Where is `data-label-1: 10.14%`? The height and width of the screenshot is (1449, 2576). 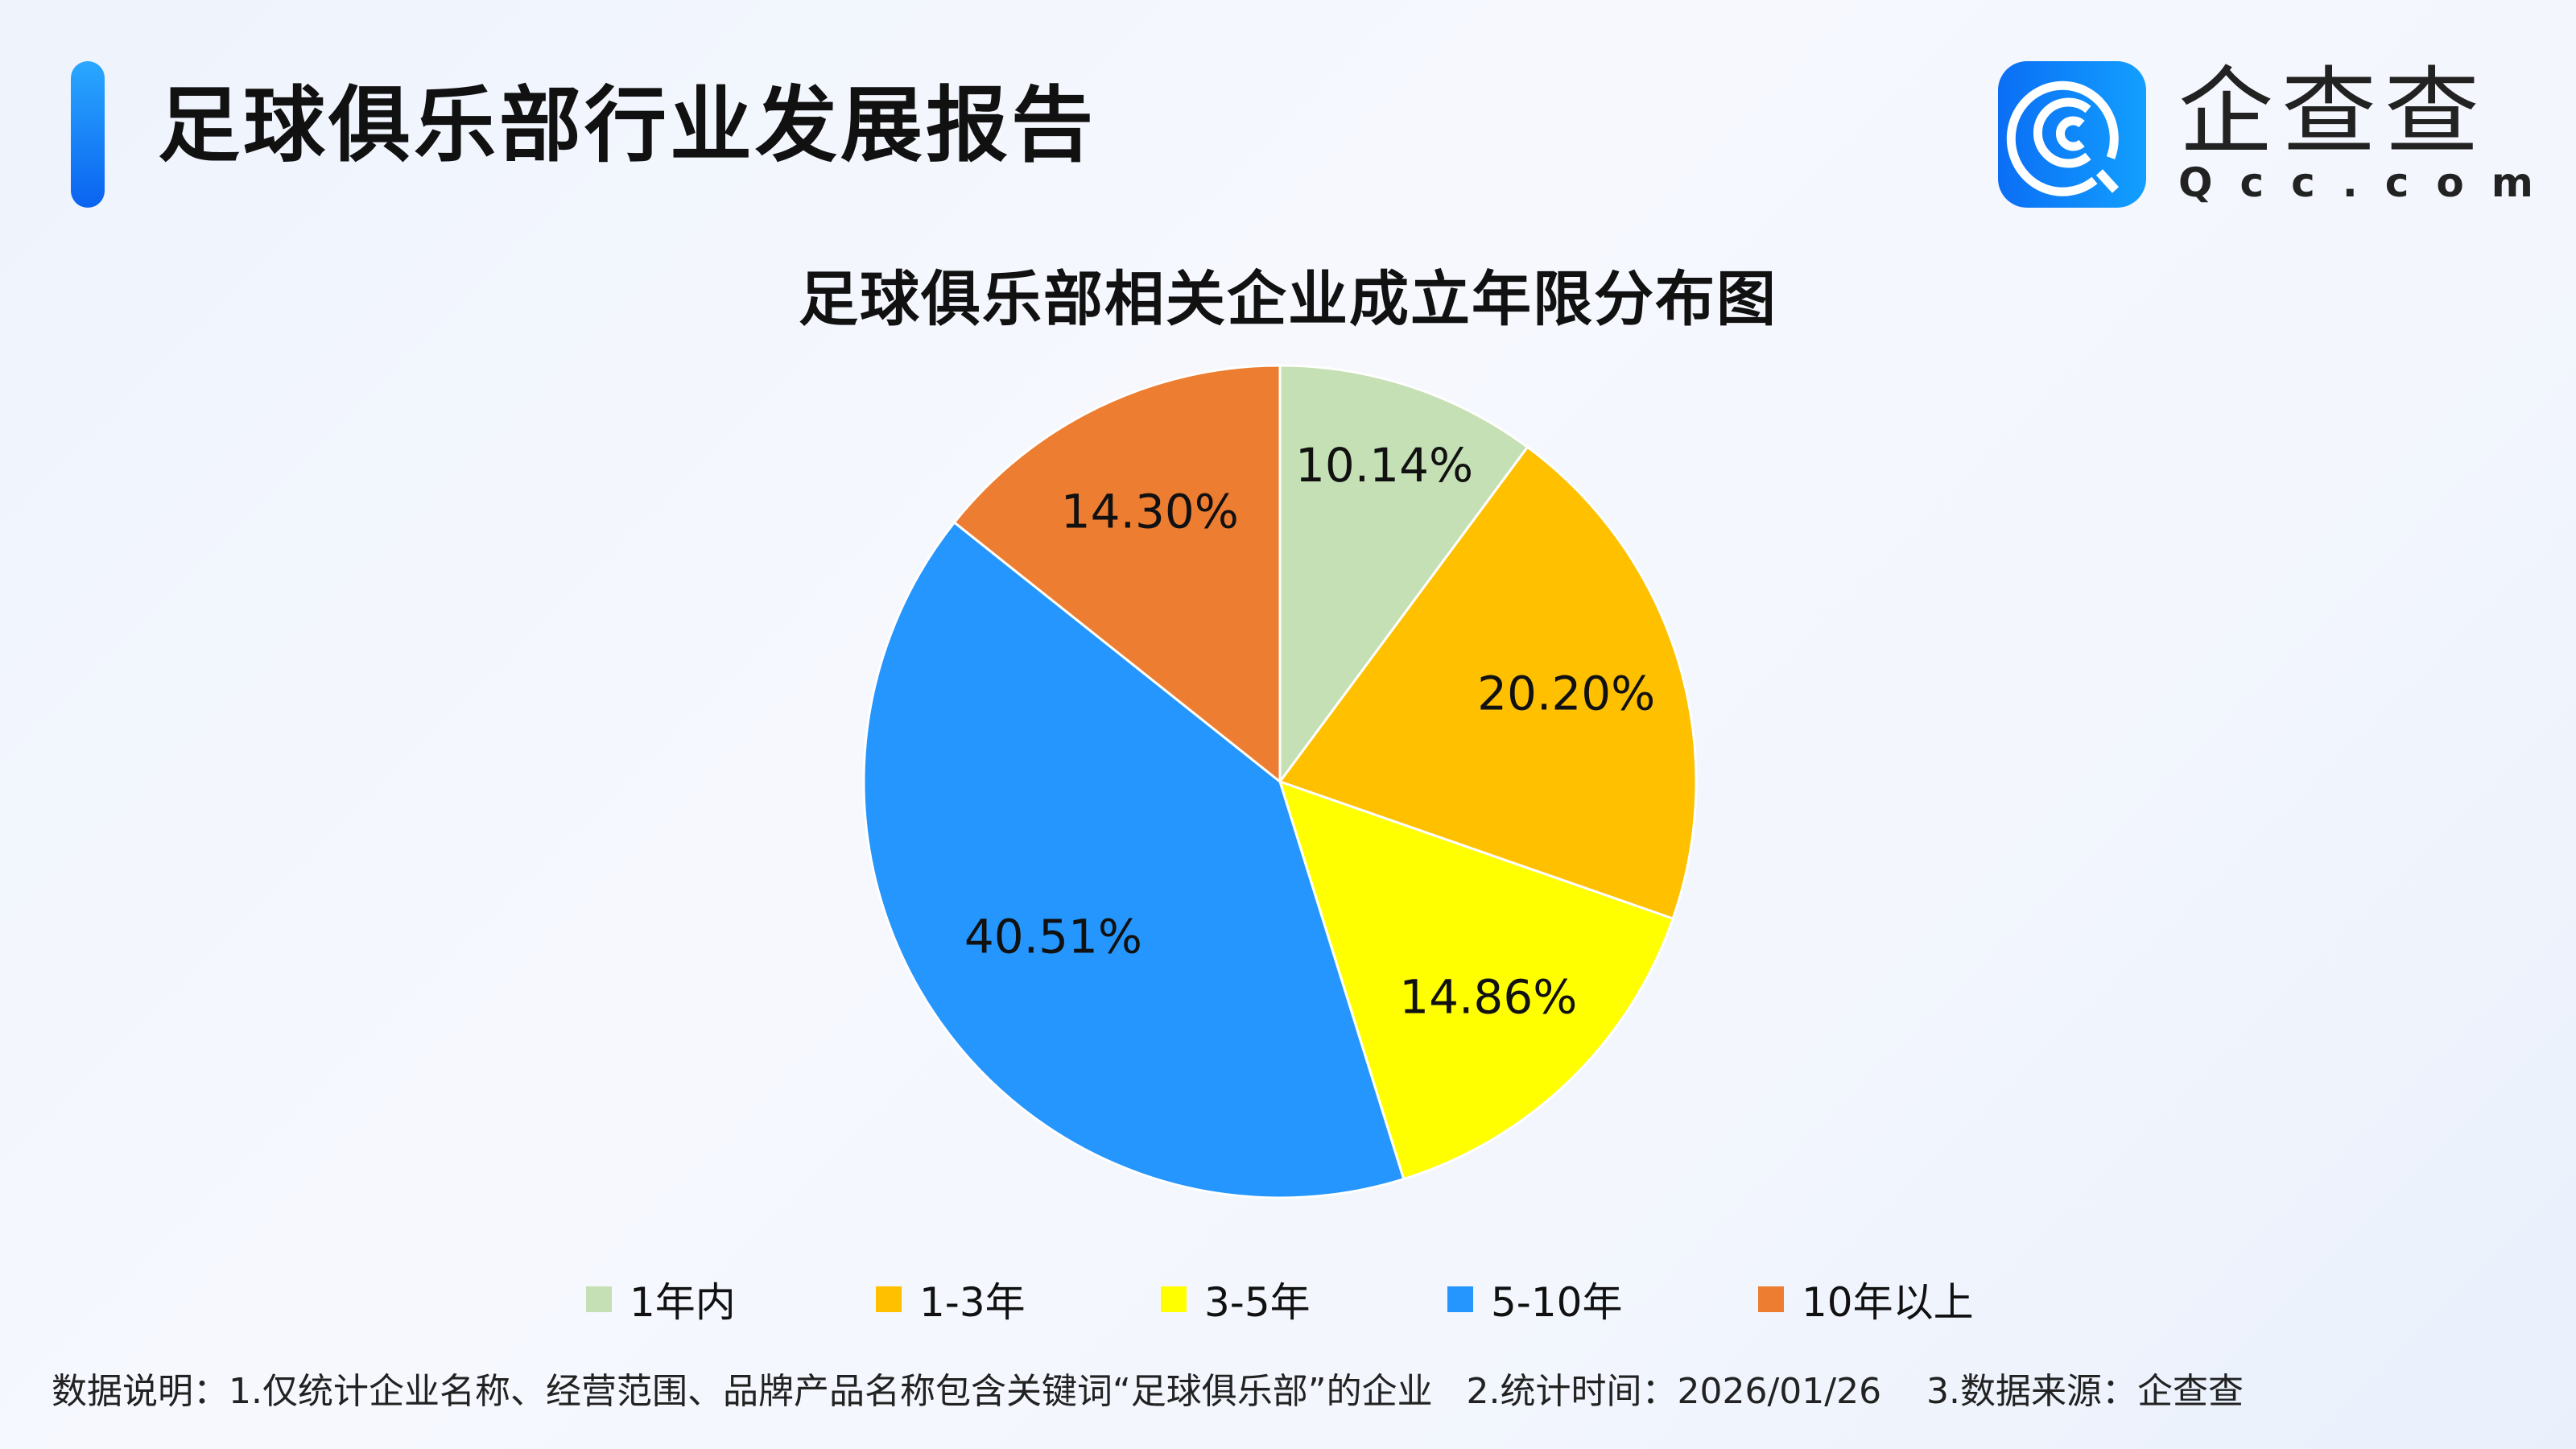 data-label-1: 10.14% is located at coordinates (1384, 465).